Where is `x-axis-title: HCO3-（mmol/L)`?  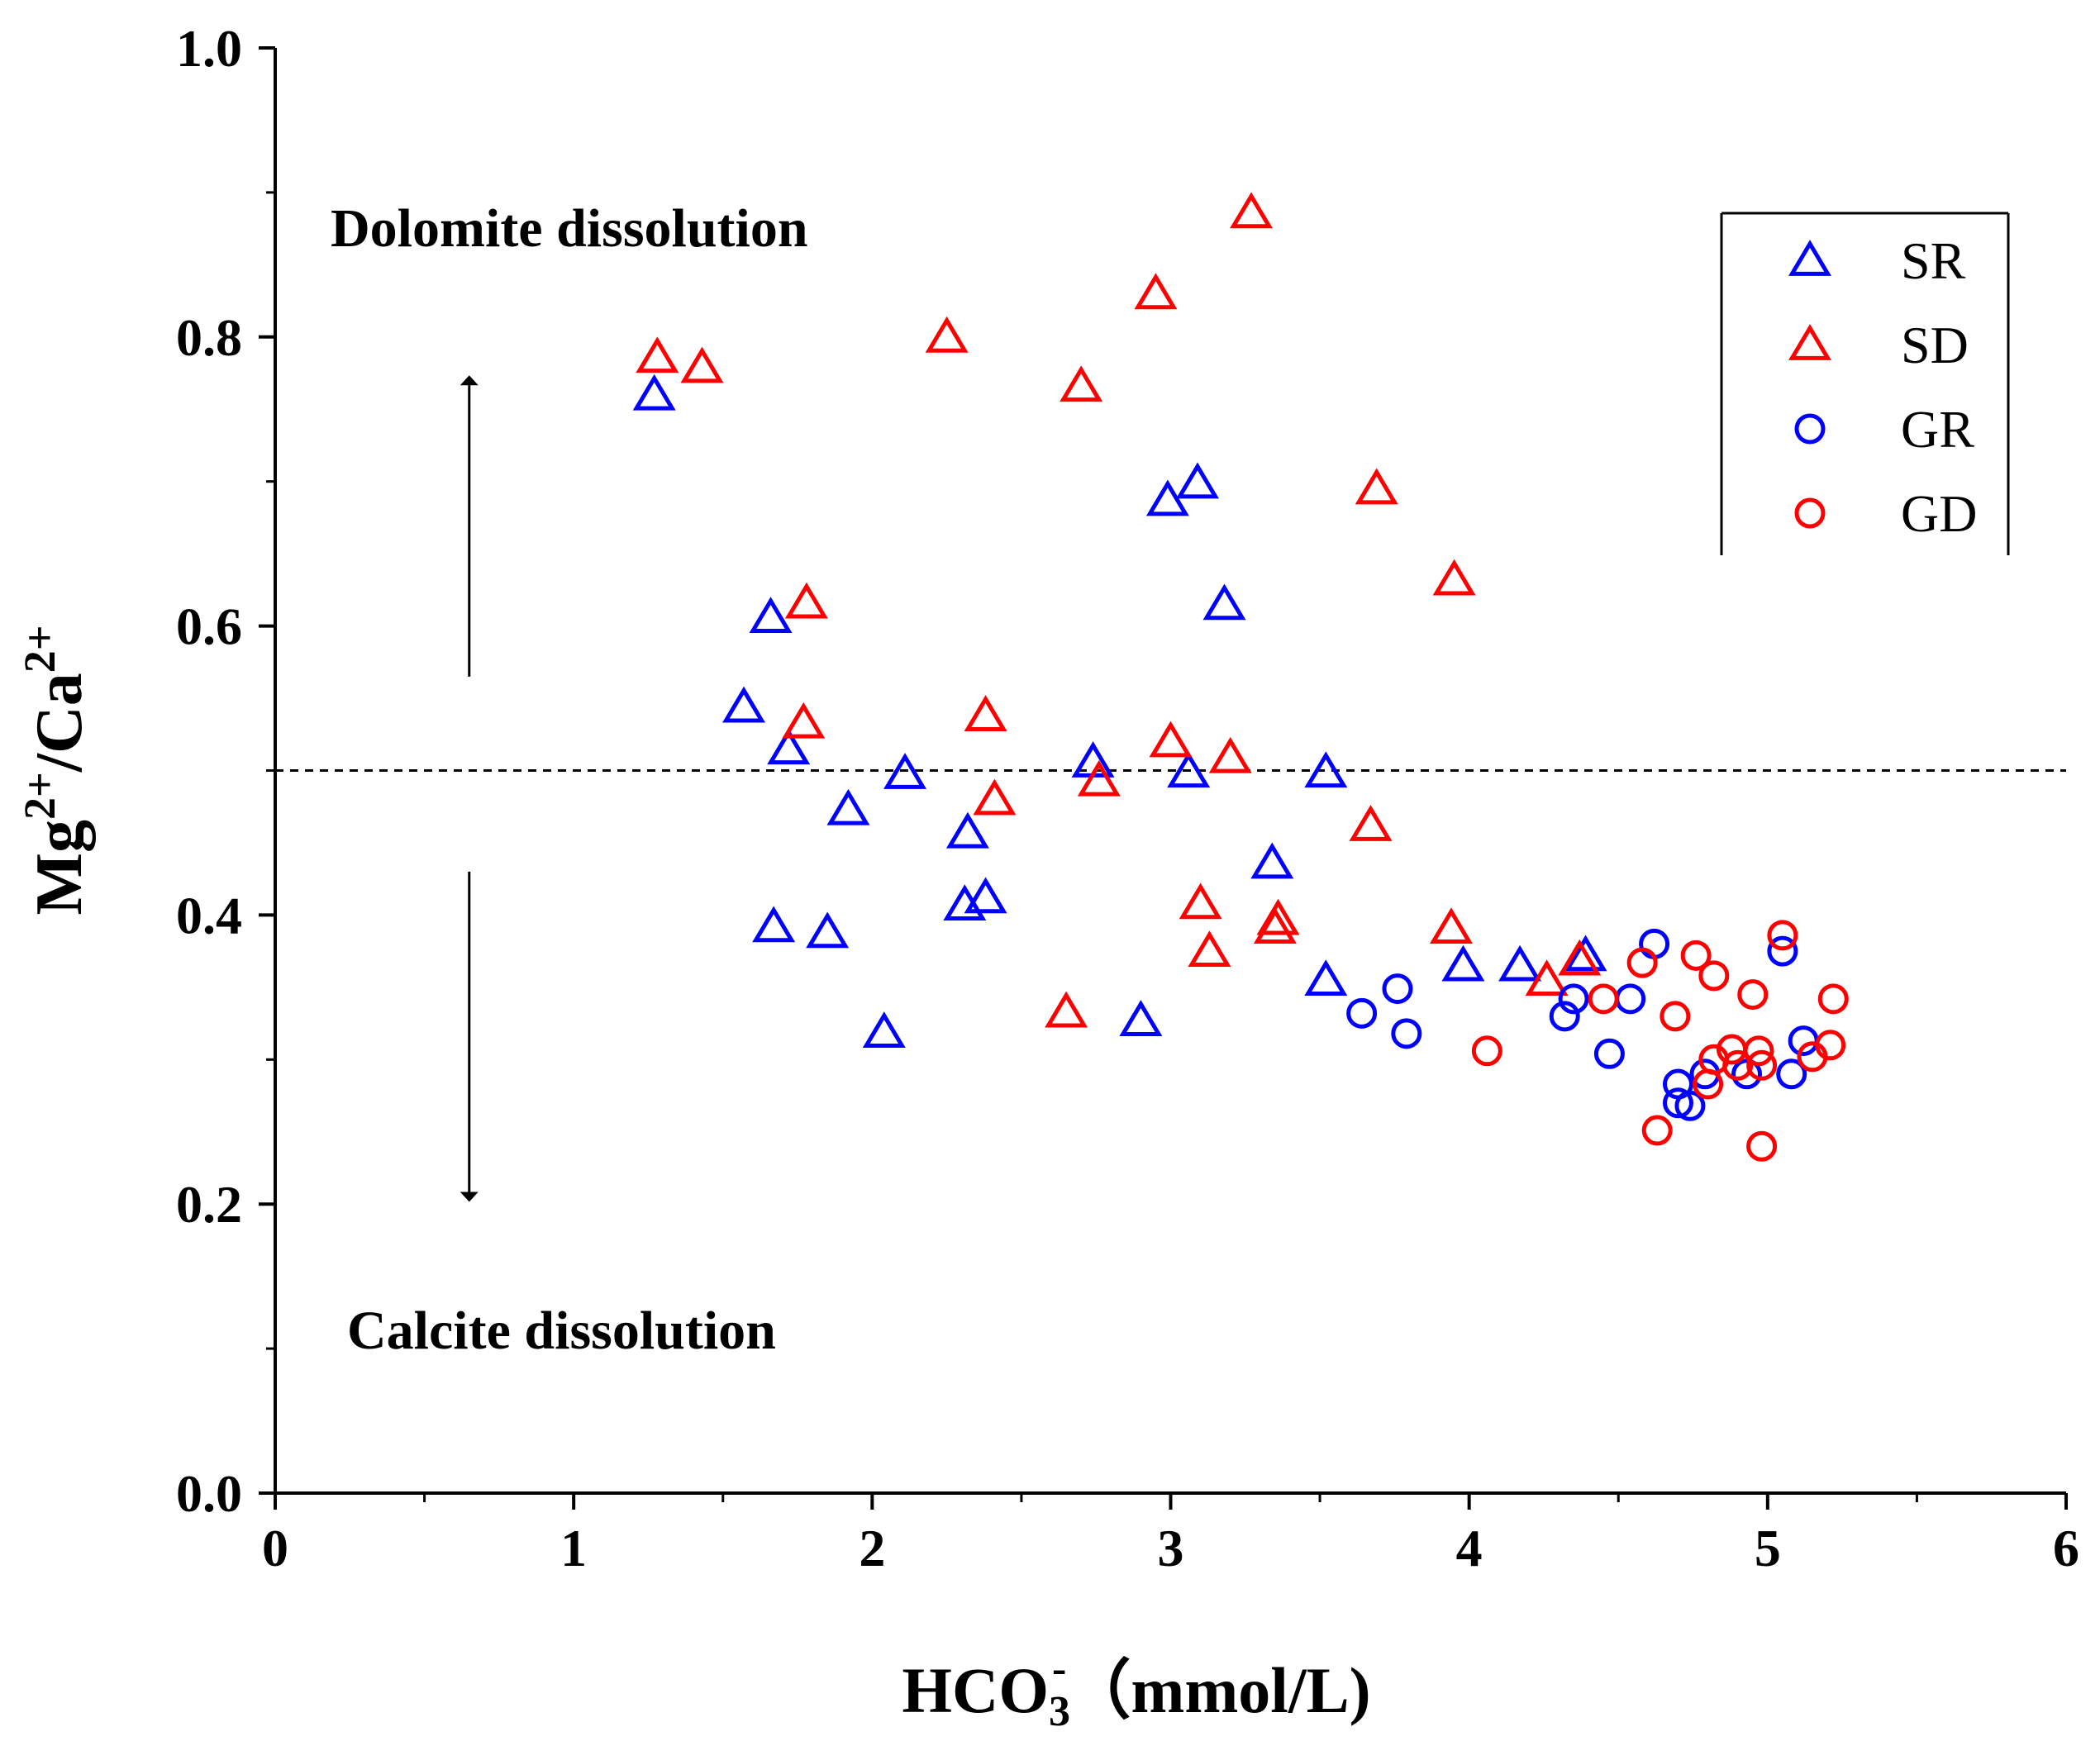 x-axis-title: HCO3-（mmol/L) is located at coordinates (1136, 1690).